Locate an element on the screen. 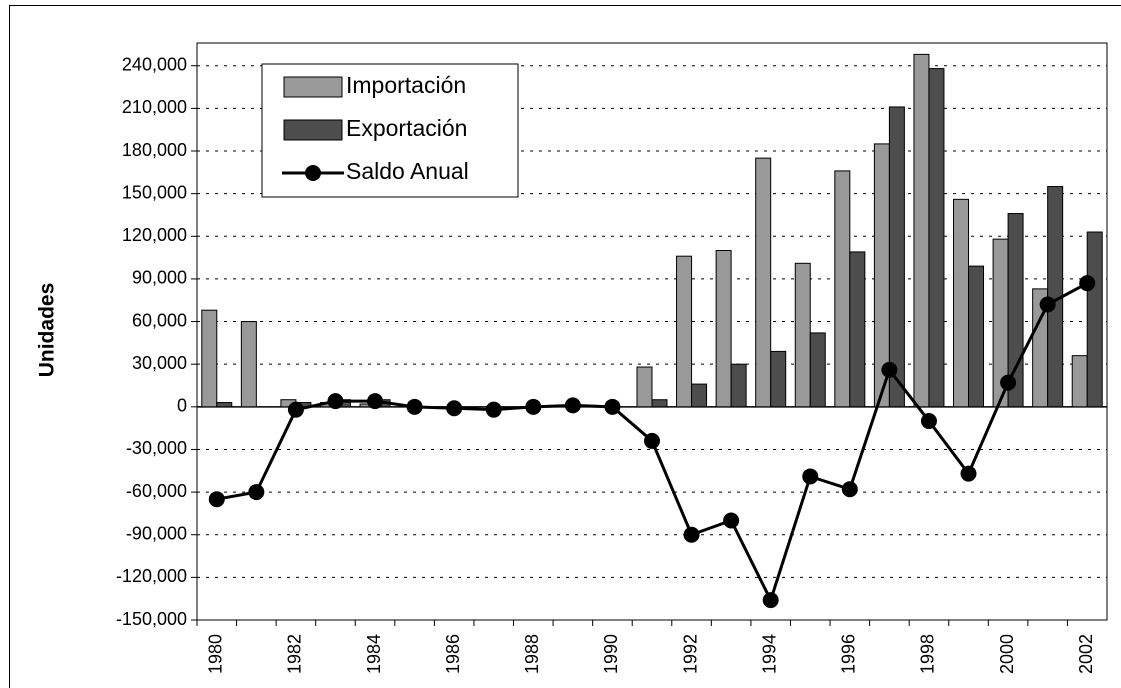 The width and height of the screenshot is (1121, 688). y-axis-label: Unidades is located at coordinates (47, 330).